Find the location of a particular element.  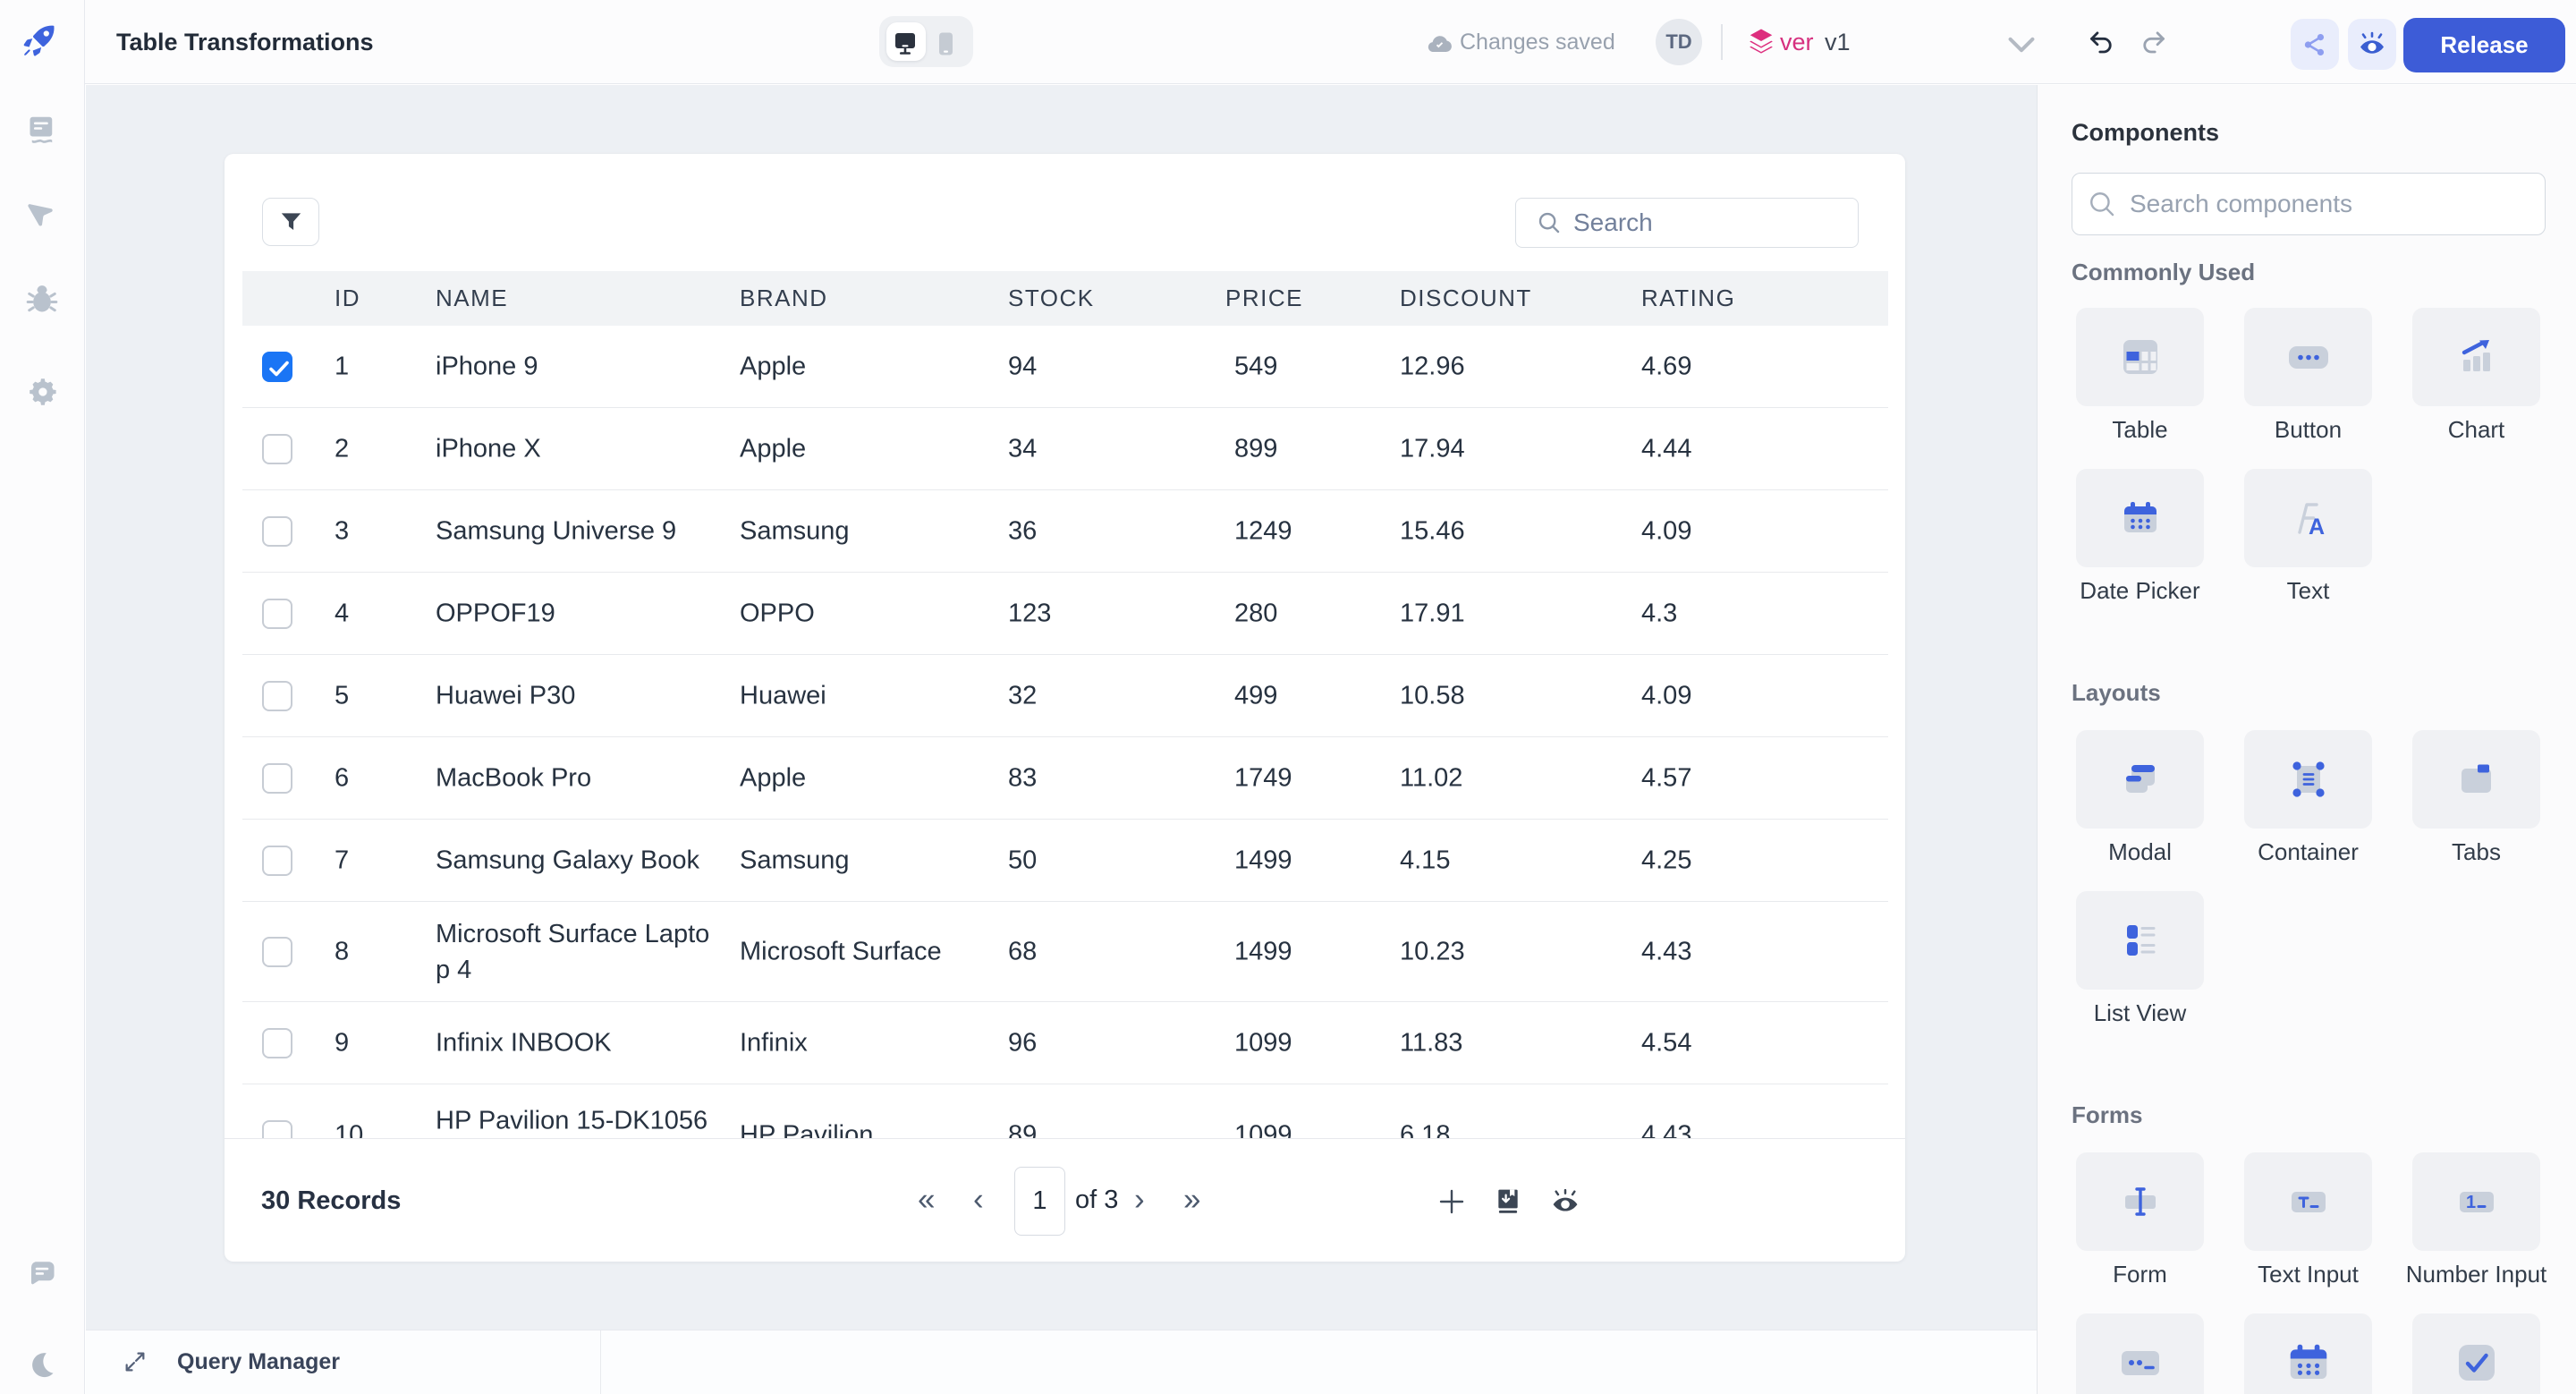

svg-text: 1 is located at coordinates (2471, 1202).